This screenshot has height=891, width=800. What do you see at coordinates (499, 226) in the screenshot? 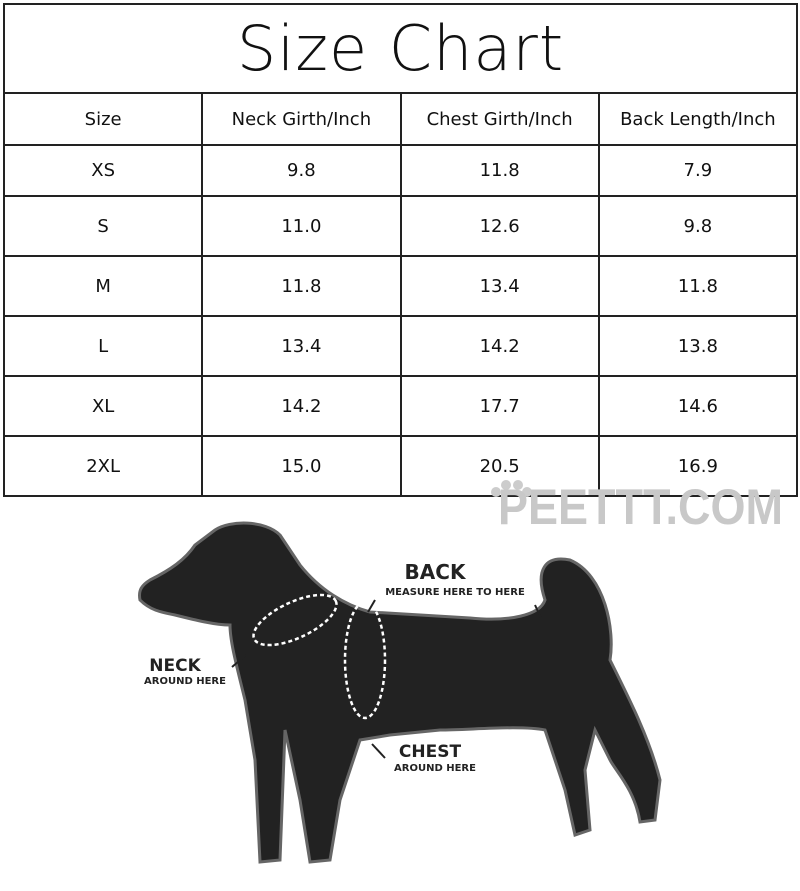
I see `cell: 12.6` at bounding box center [499, 226].